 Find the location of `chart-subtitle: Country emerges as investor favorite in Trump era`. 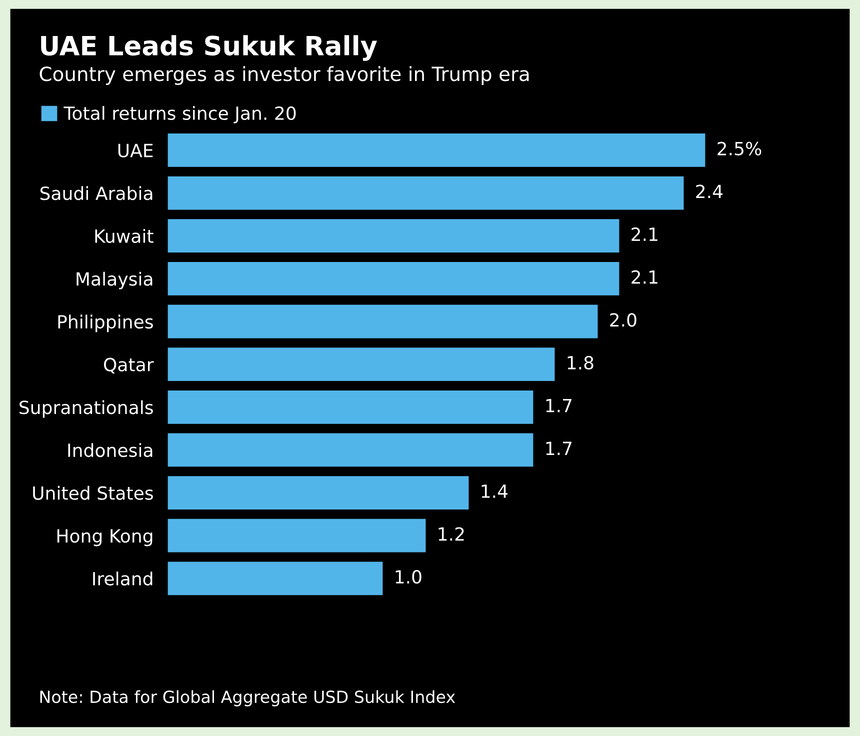

chart-subtitle: Country emerges as investor favorite in Trump era is located at coordinates (284, 76).